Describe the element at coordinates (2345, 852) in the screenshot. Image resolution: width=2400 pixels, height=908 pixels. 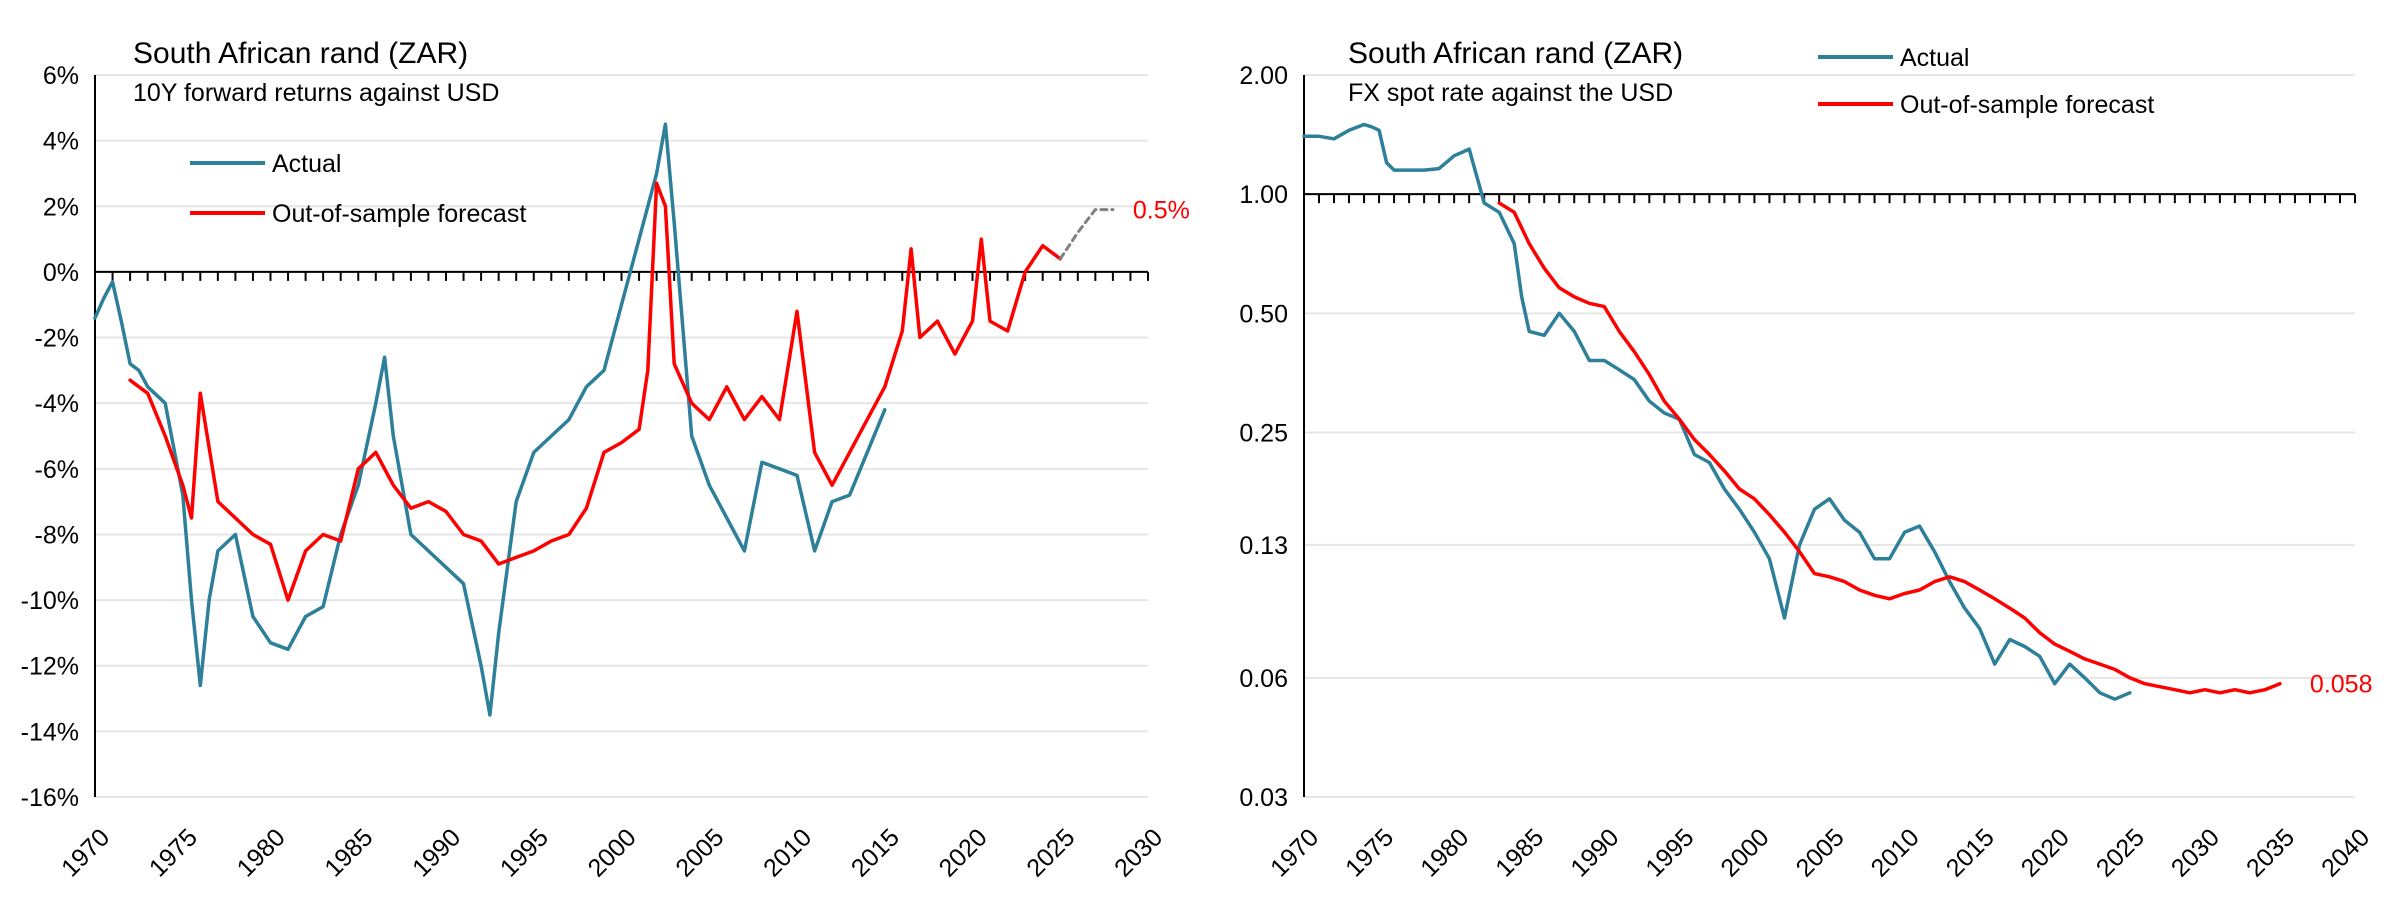
I see `x-tick-label: 2040` at that location.